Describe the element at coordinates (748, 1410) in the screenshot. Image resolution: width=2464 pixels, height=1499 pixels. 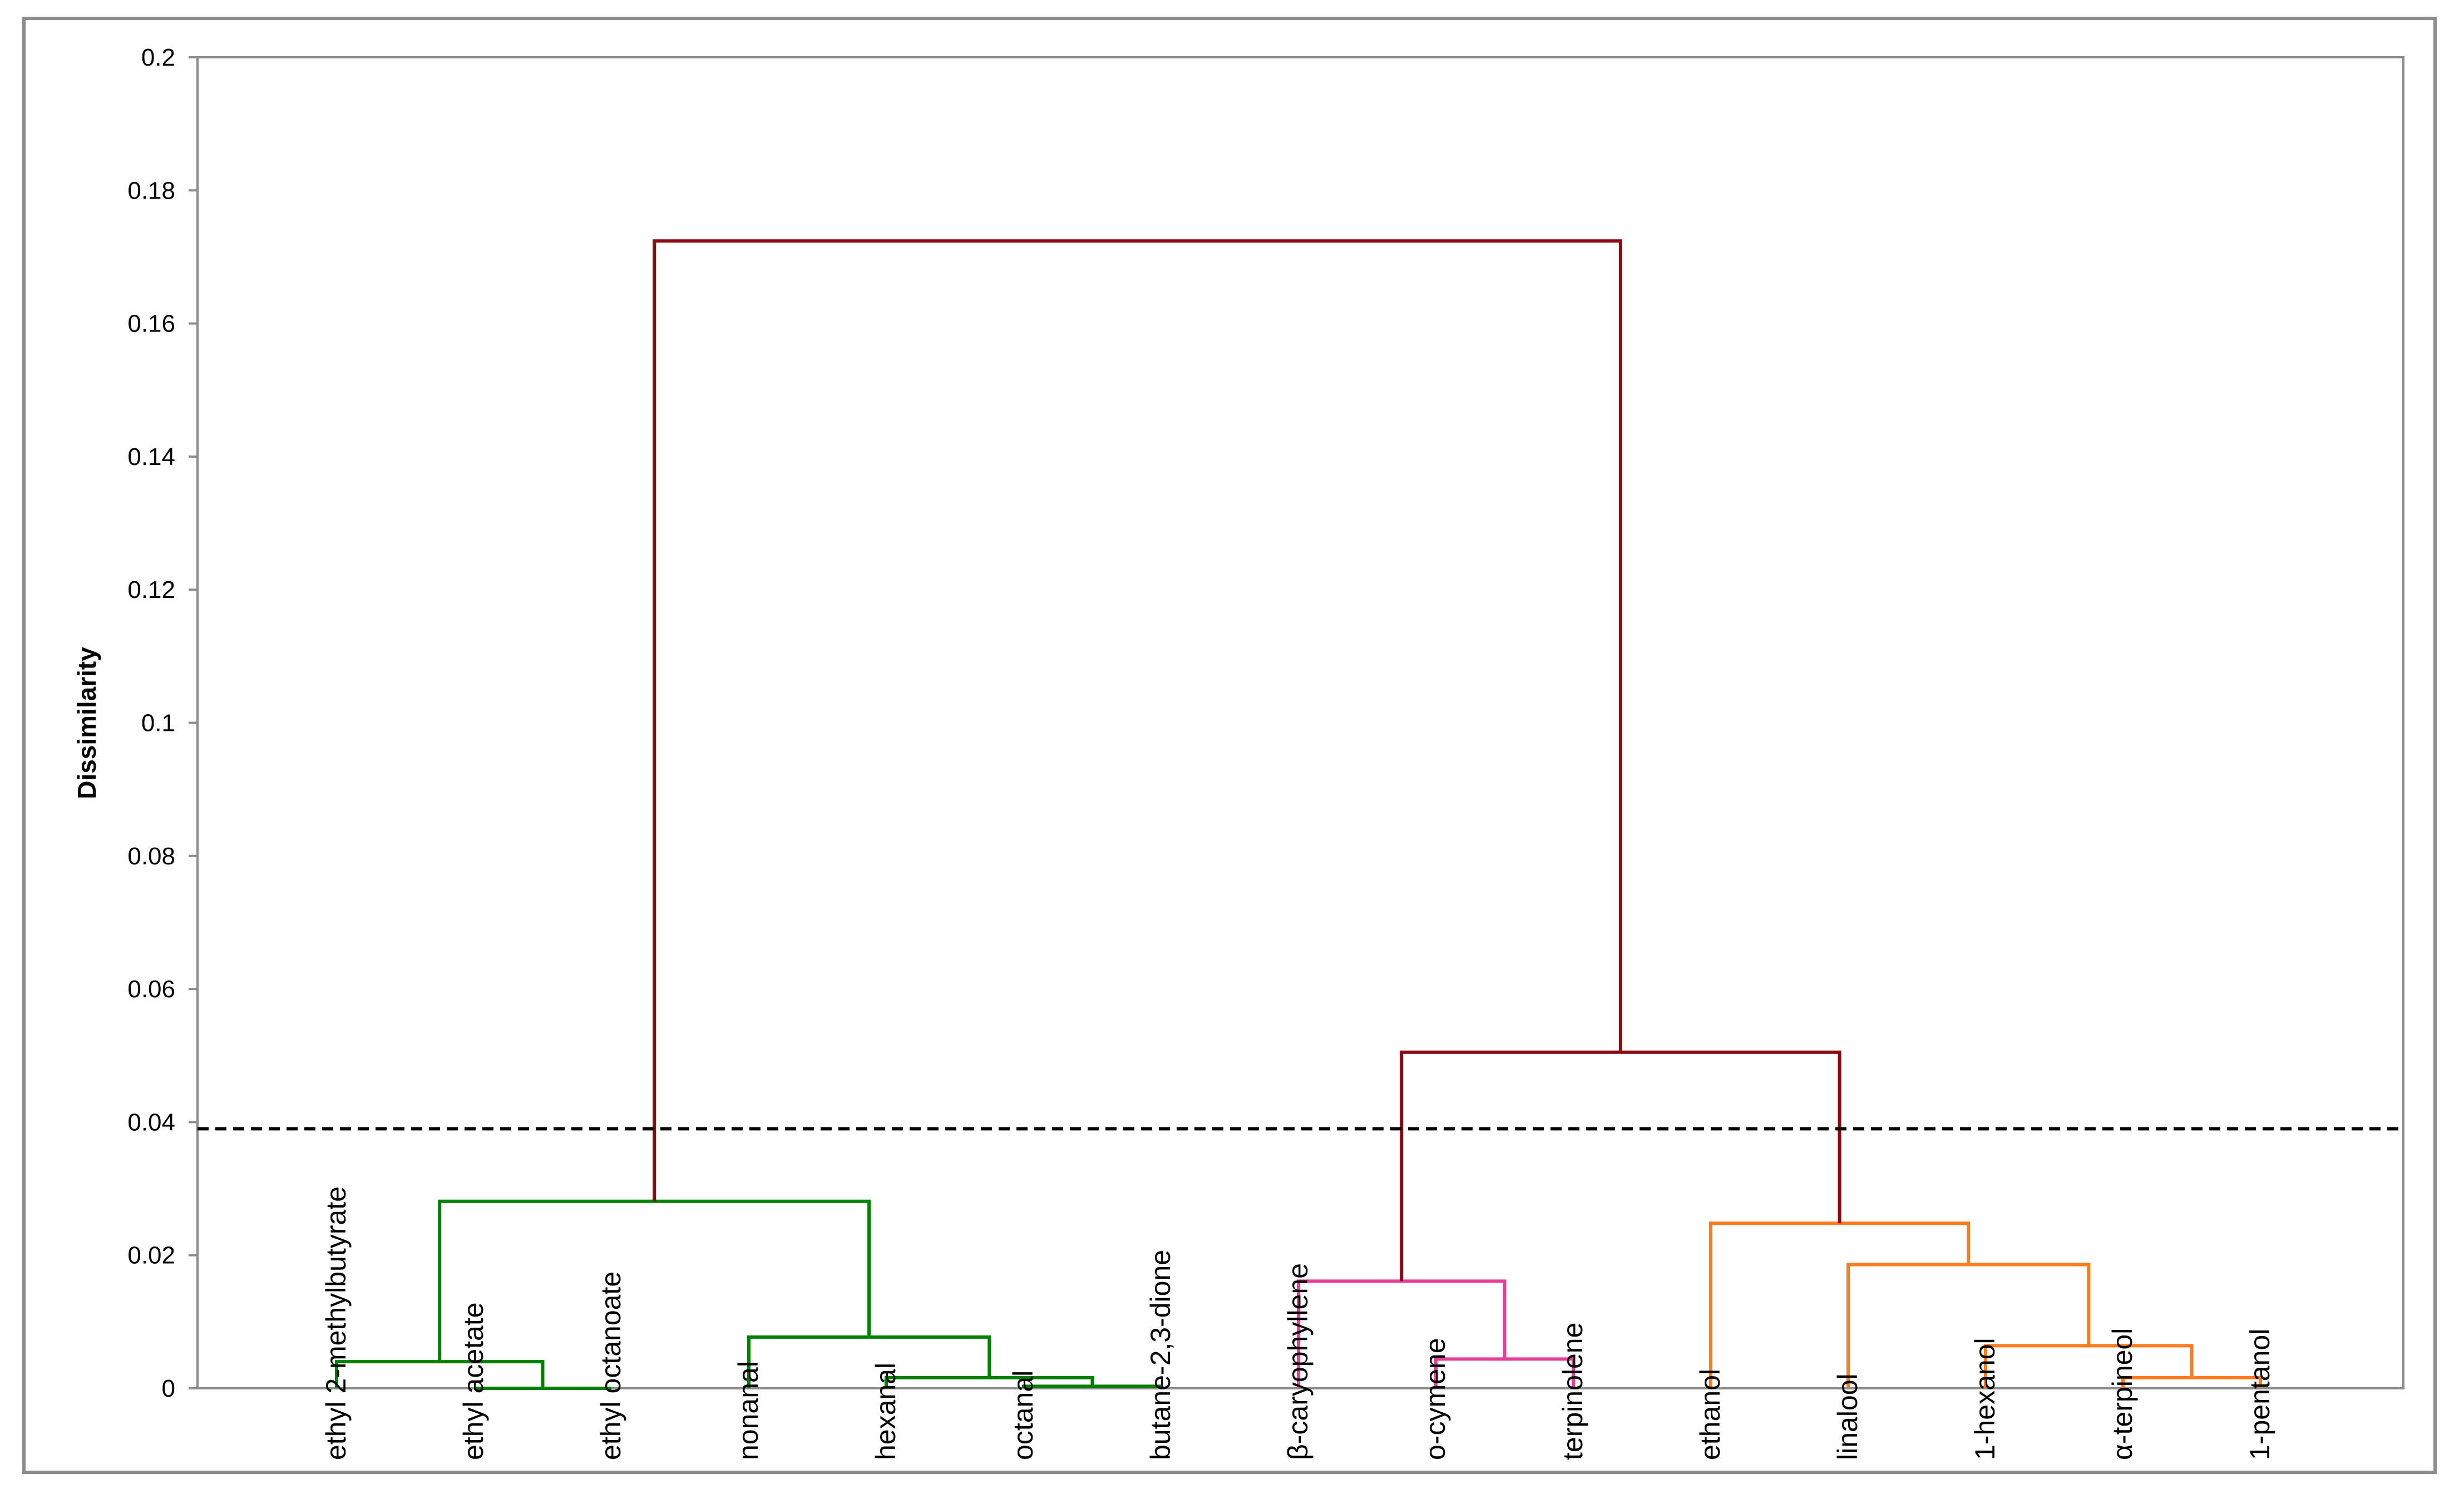
I see `leaf-label: nonanal` at that location.